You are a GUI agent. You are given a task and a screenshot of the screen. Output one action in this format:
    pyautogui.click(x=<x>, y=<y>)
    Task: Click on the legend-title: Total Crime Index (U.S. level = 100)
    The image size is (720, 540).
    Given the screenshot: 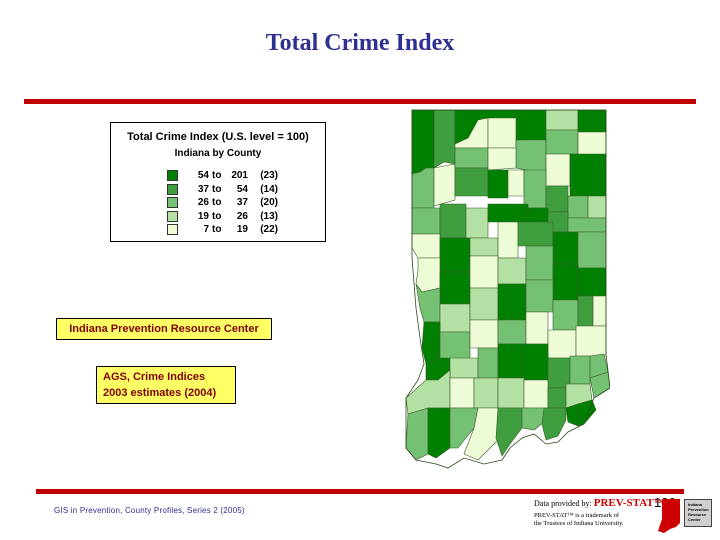 What is the action you would take?
    pyautogui.click(x=218, y=137)
    